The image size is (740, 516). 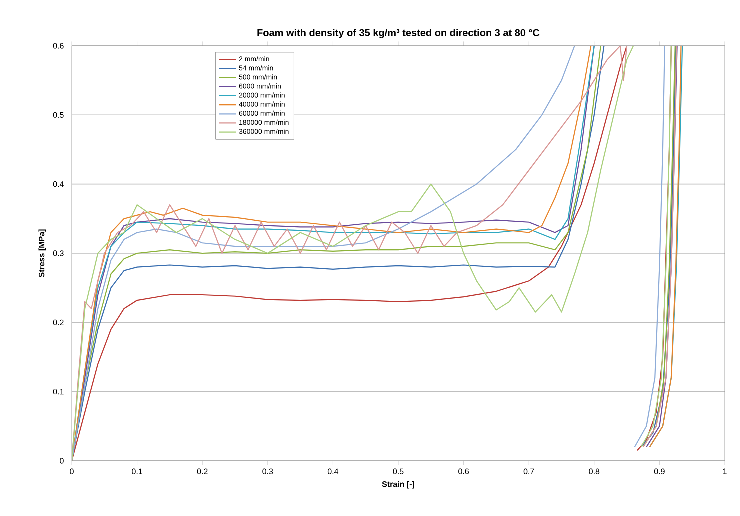 I want to click on y-axis-title: Stress [MPa], so click(x=42, y=254).